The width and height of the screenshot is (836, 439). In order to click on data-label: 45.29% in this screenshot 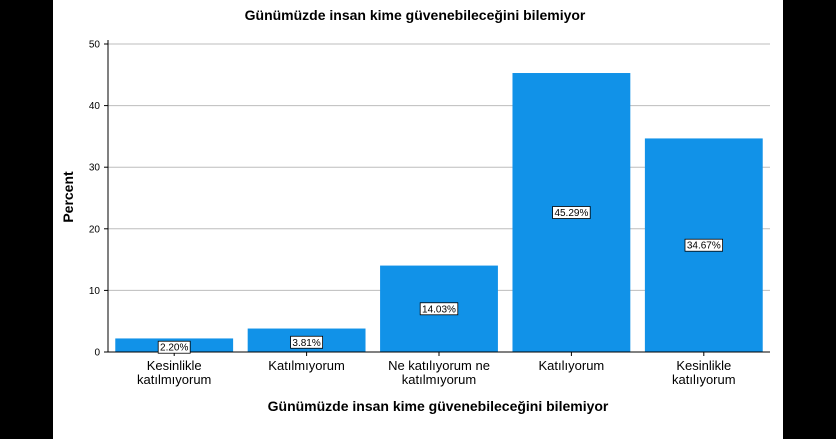, I will do `click(571, 213)`.